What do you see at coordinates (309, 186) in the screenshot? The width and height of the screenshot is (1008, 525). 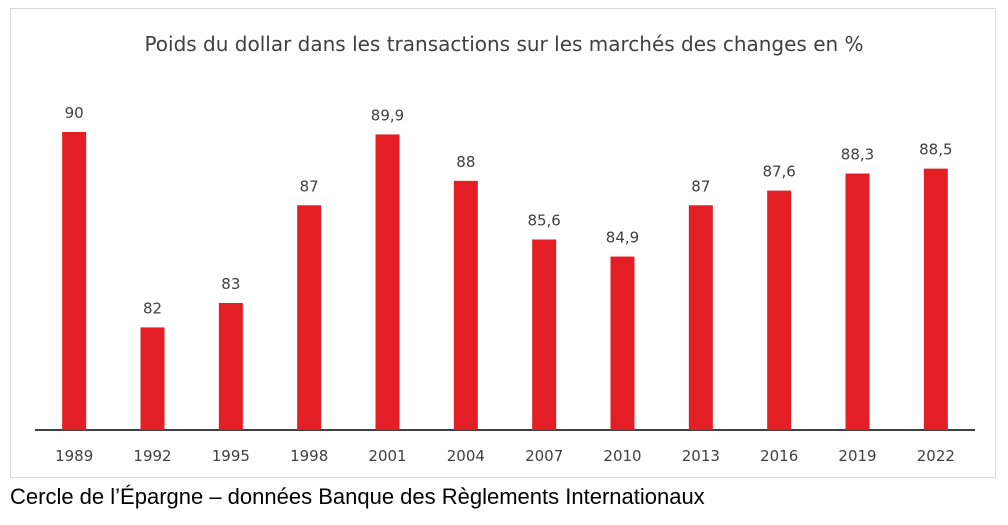 I see `data-label-1998: 87` at bounding box center [309, 186].